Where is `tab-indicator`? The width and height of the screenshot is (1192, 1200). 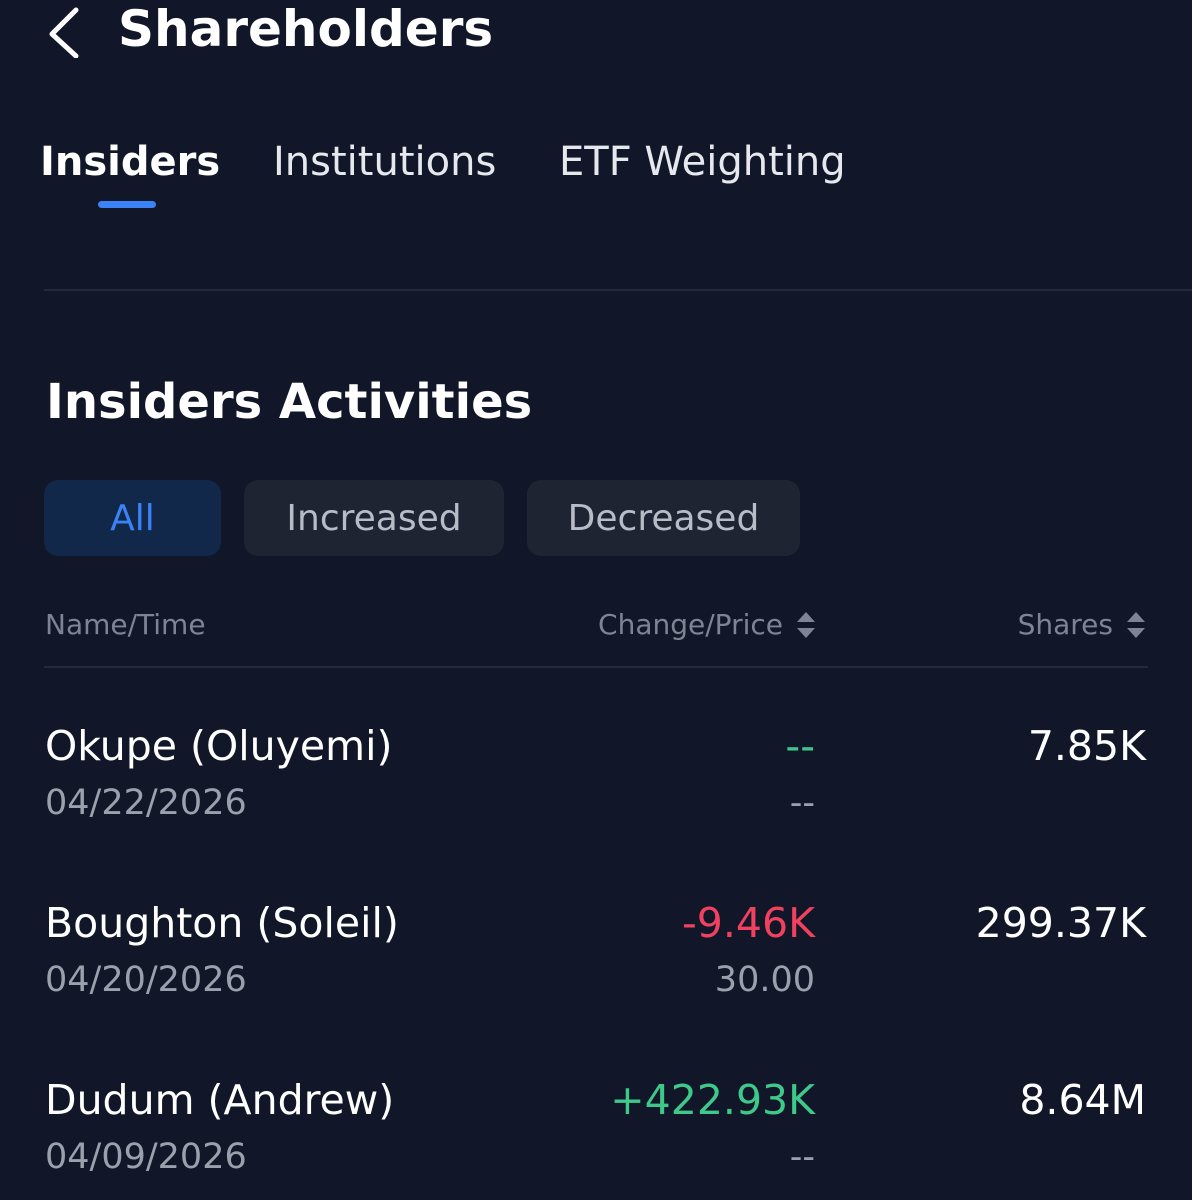 tab-indicator is located at coordinates (127, 204).